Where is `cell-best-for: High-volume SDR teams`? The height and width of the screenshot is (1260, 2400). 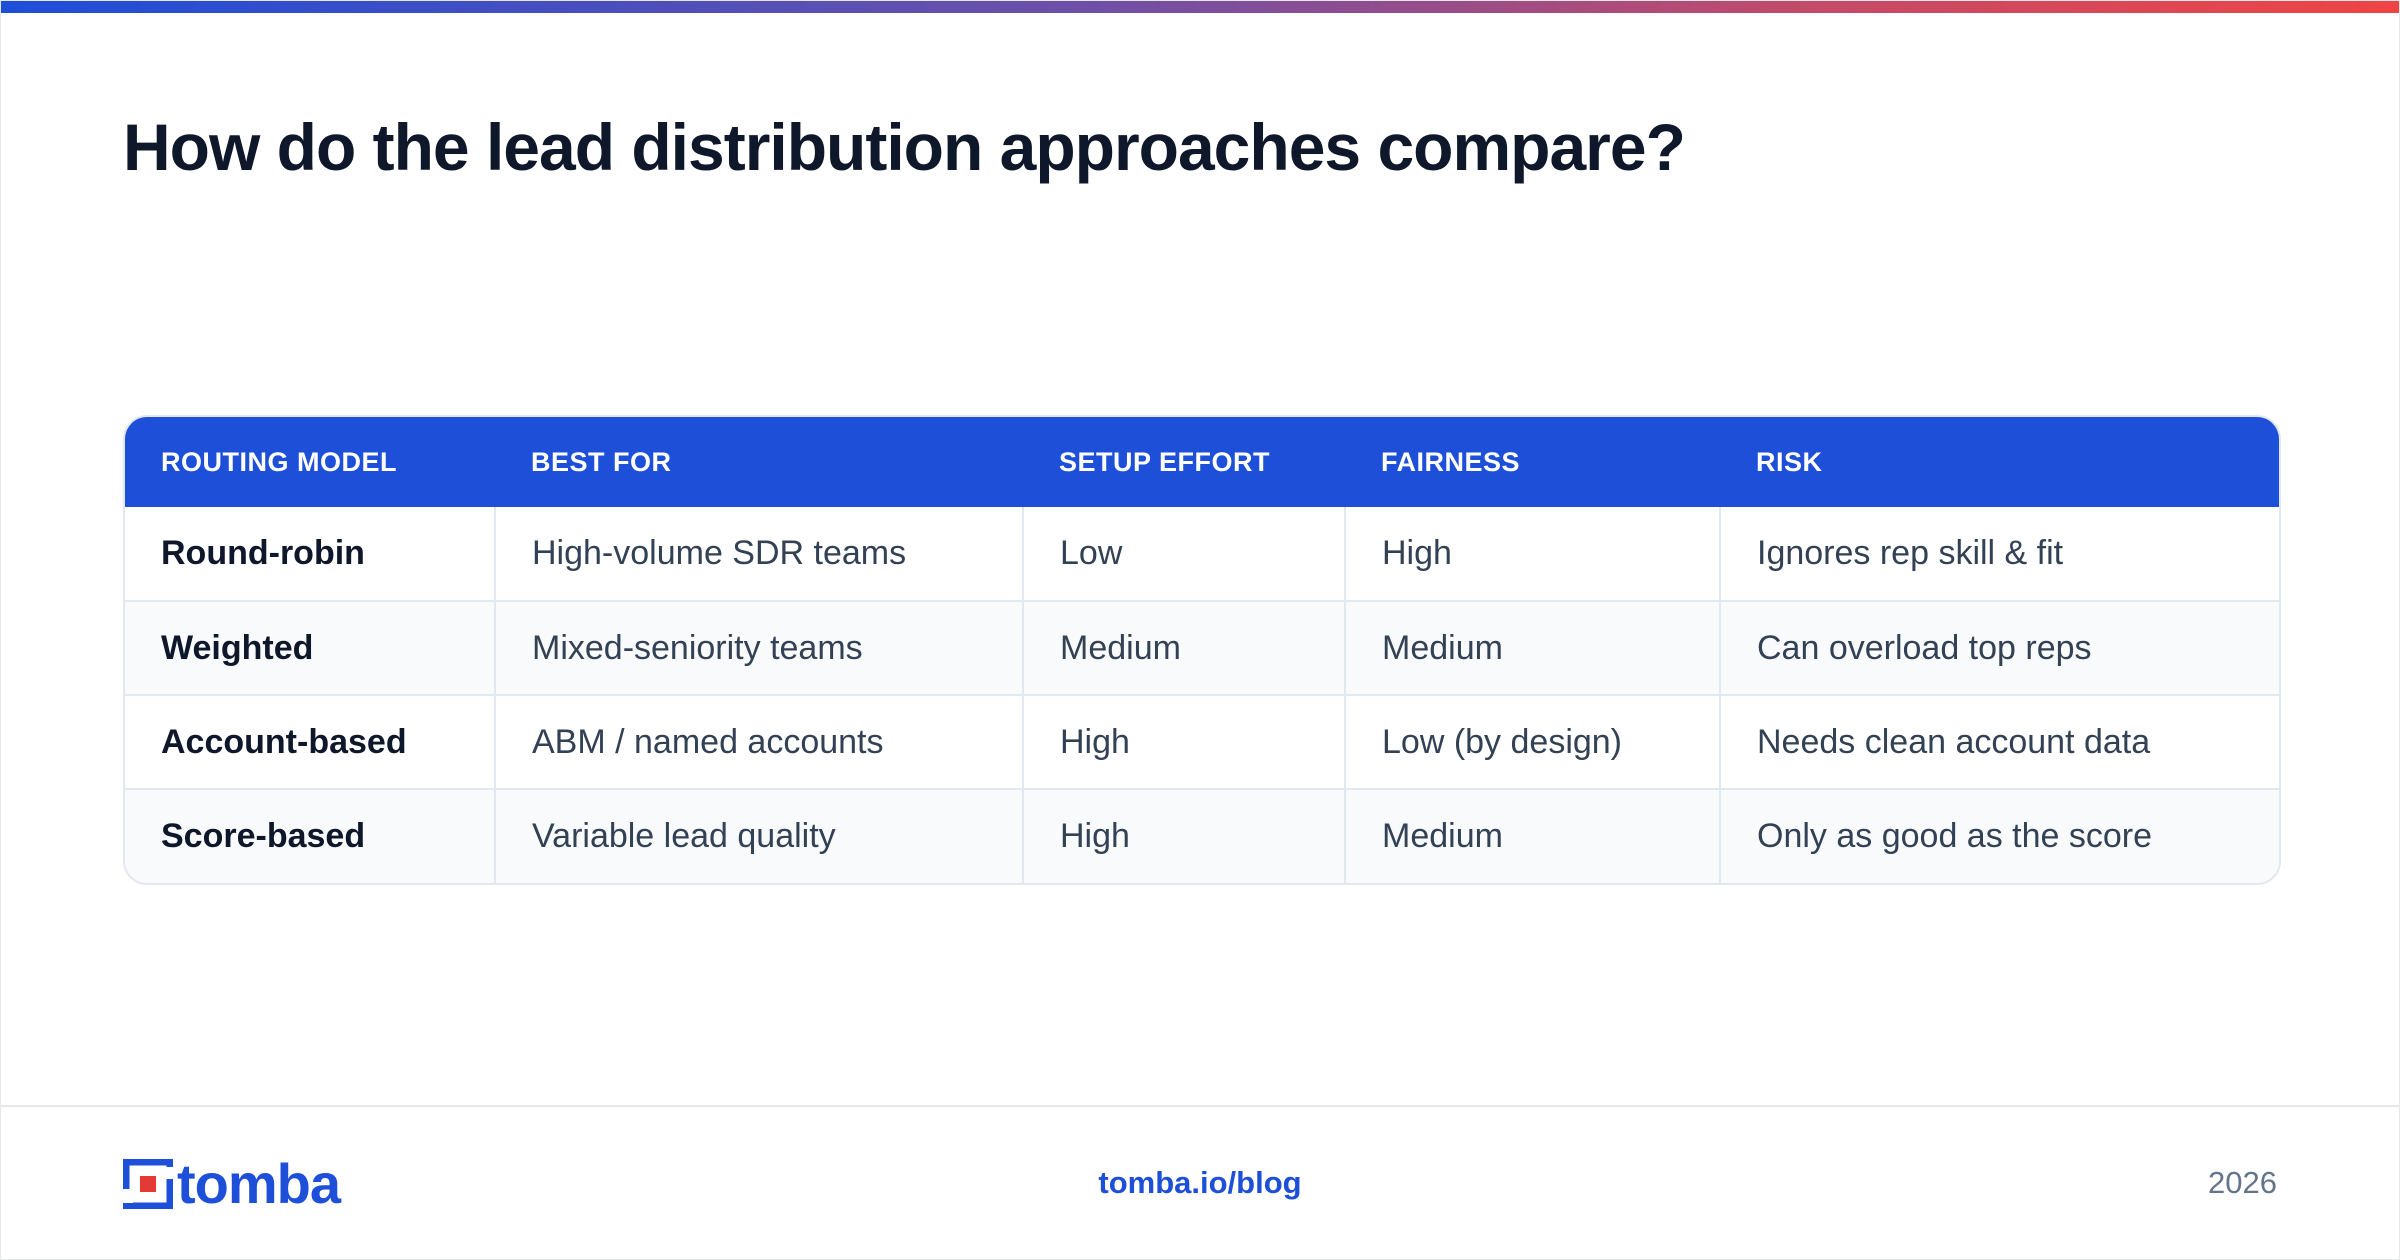 cell-best-for: High-volume SDR teams is located at coordinates (758, 554).